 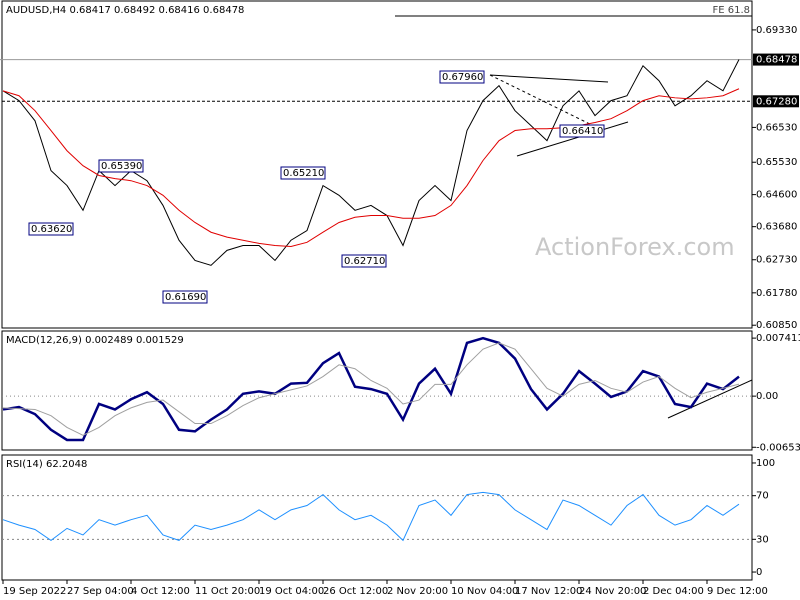 I want to click on x-tick-label: 26 Oct 12:00, so click(x=355, y=591).